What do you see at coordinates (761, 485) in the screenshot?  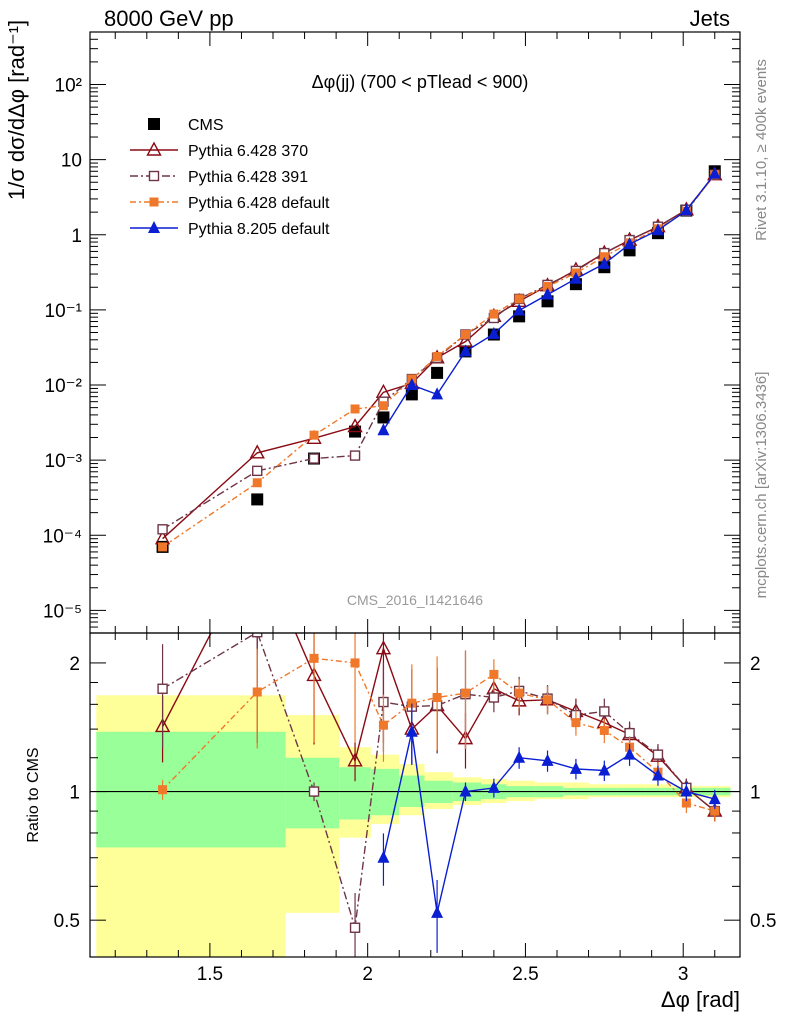 I see `side-text-bottom: mcplots.cern.ch [arXiv:1306.3436]` at bounding box center [761, 485].